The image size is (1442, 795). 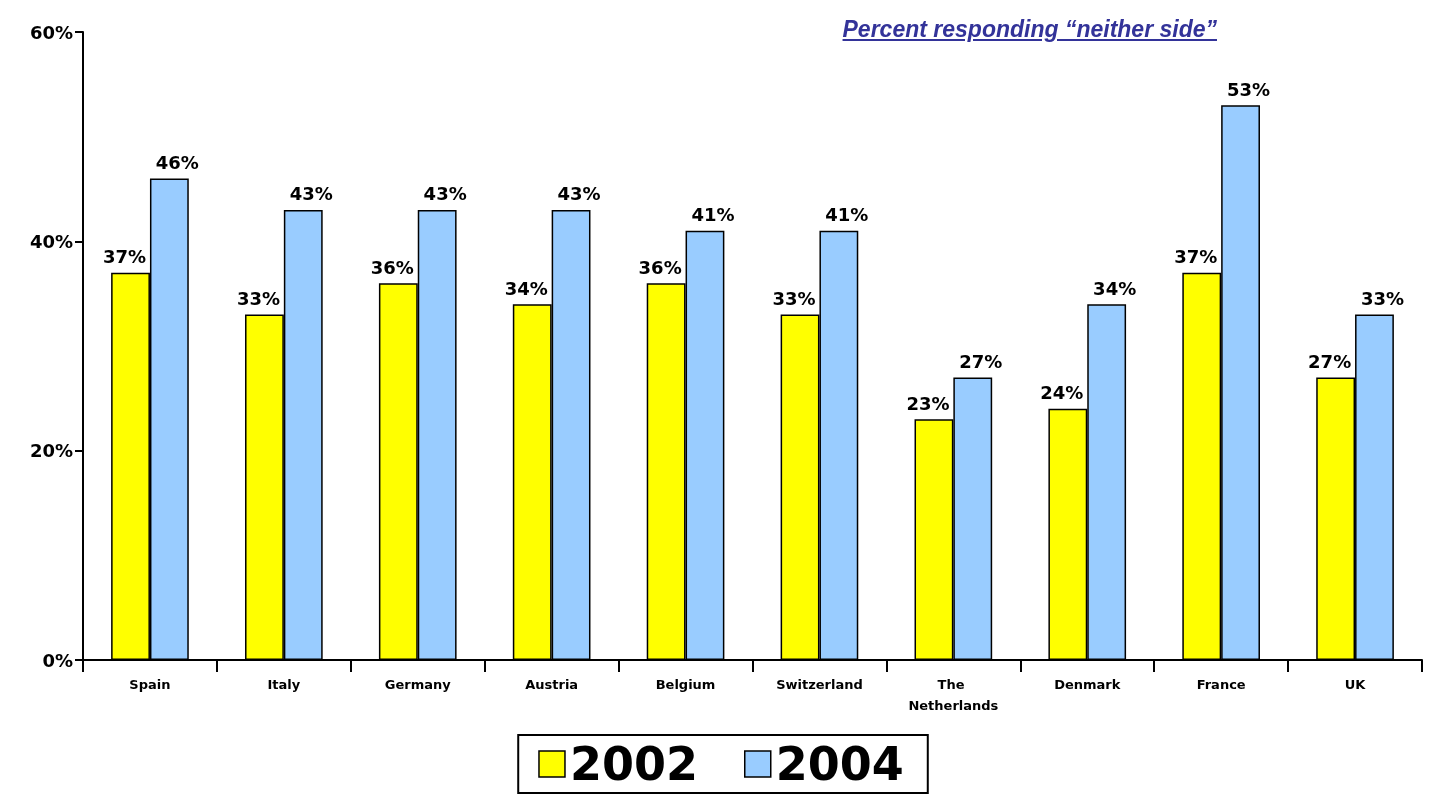 What do you see at coordinates (177, 163) in the screenshot?
I see `data-label: 46%` at bounding box center [177, 163].